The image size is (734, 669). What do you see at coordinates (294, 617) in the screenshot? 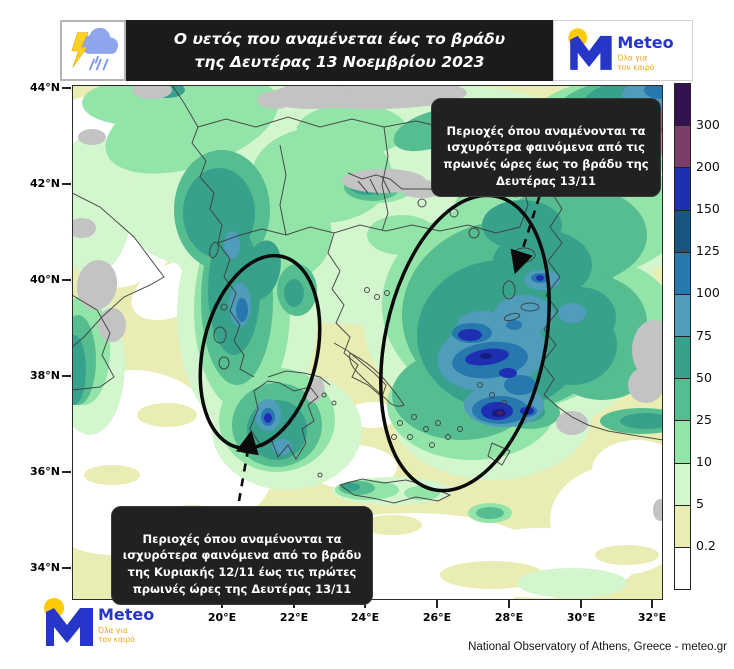
I see `lon-tick-label: 22°E` at bounding box center [294, 617].